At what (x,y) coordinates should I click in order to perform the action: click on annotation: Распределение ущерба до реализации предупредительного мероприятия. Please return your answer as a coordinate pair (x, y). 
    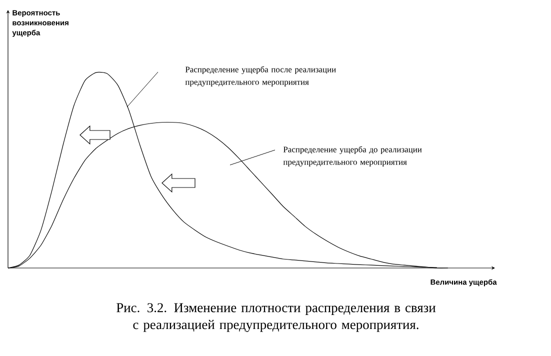
    Looking at the image, I should click on (352, 156).